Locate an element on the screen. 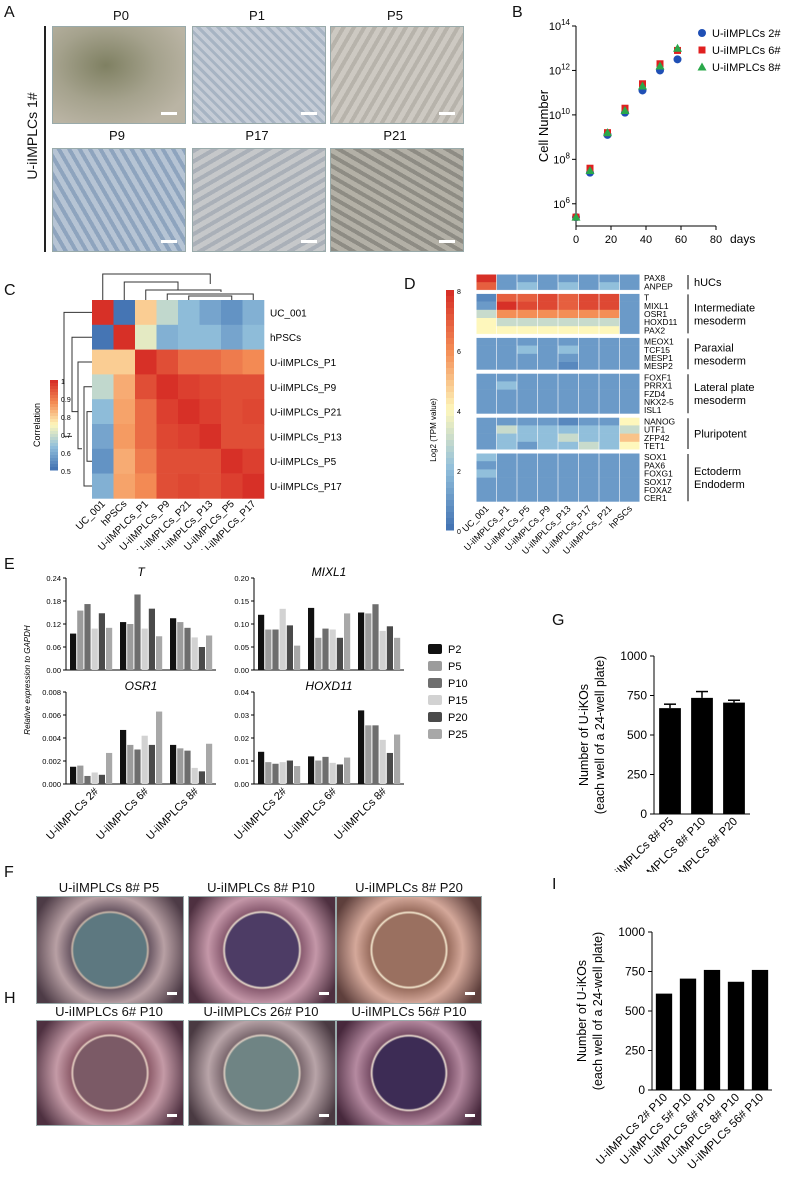  micrograph-p9 is located at coordinates (119, 200).